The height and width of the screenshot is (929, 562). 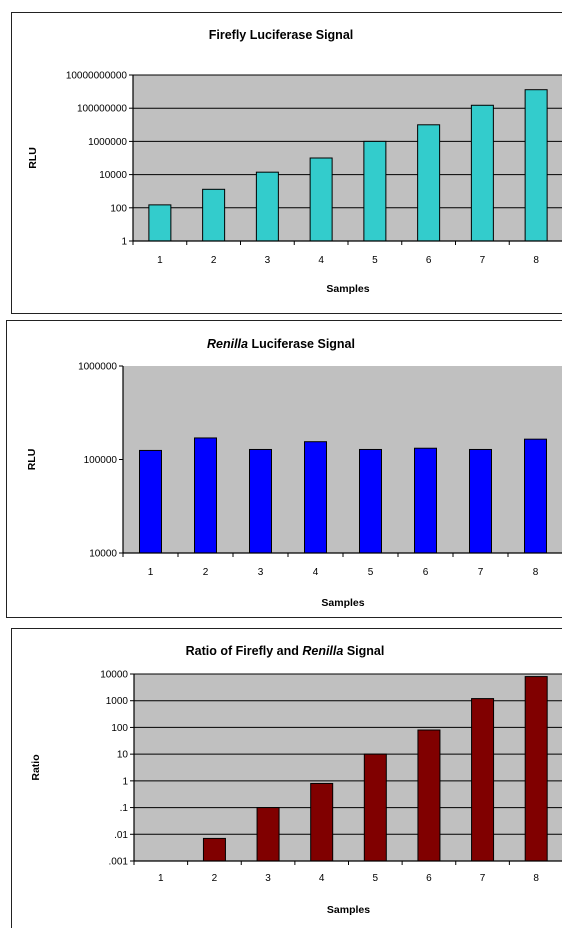 What do you see at coordinates (281, 35) in the screenshot?
I see `chart-title: Firefly Luciferase Signal` at bounding box center [281, 35].